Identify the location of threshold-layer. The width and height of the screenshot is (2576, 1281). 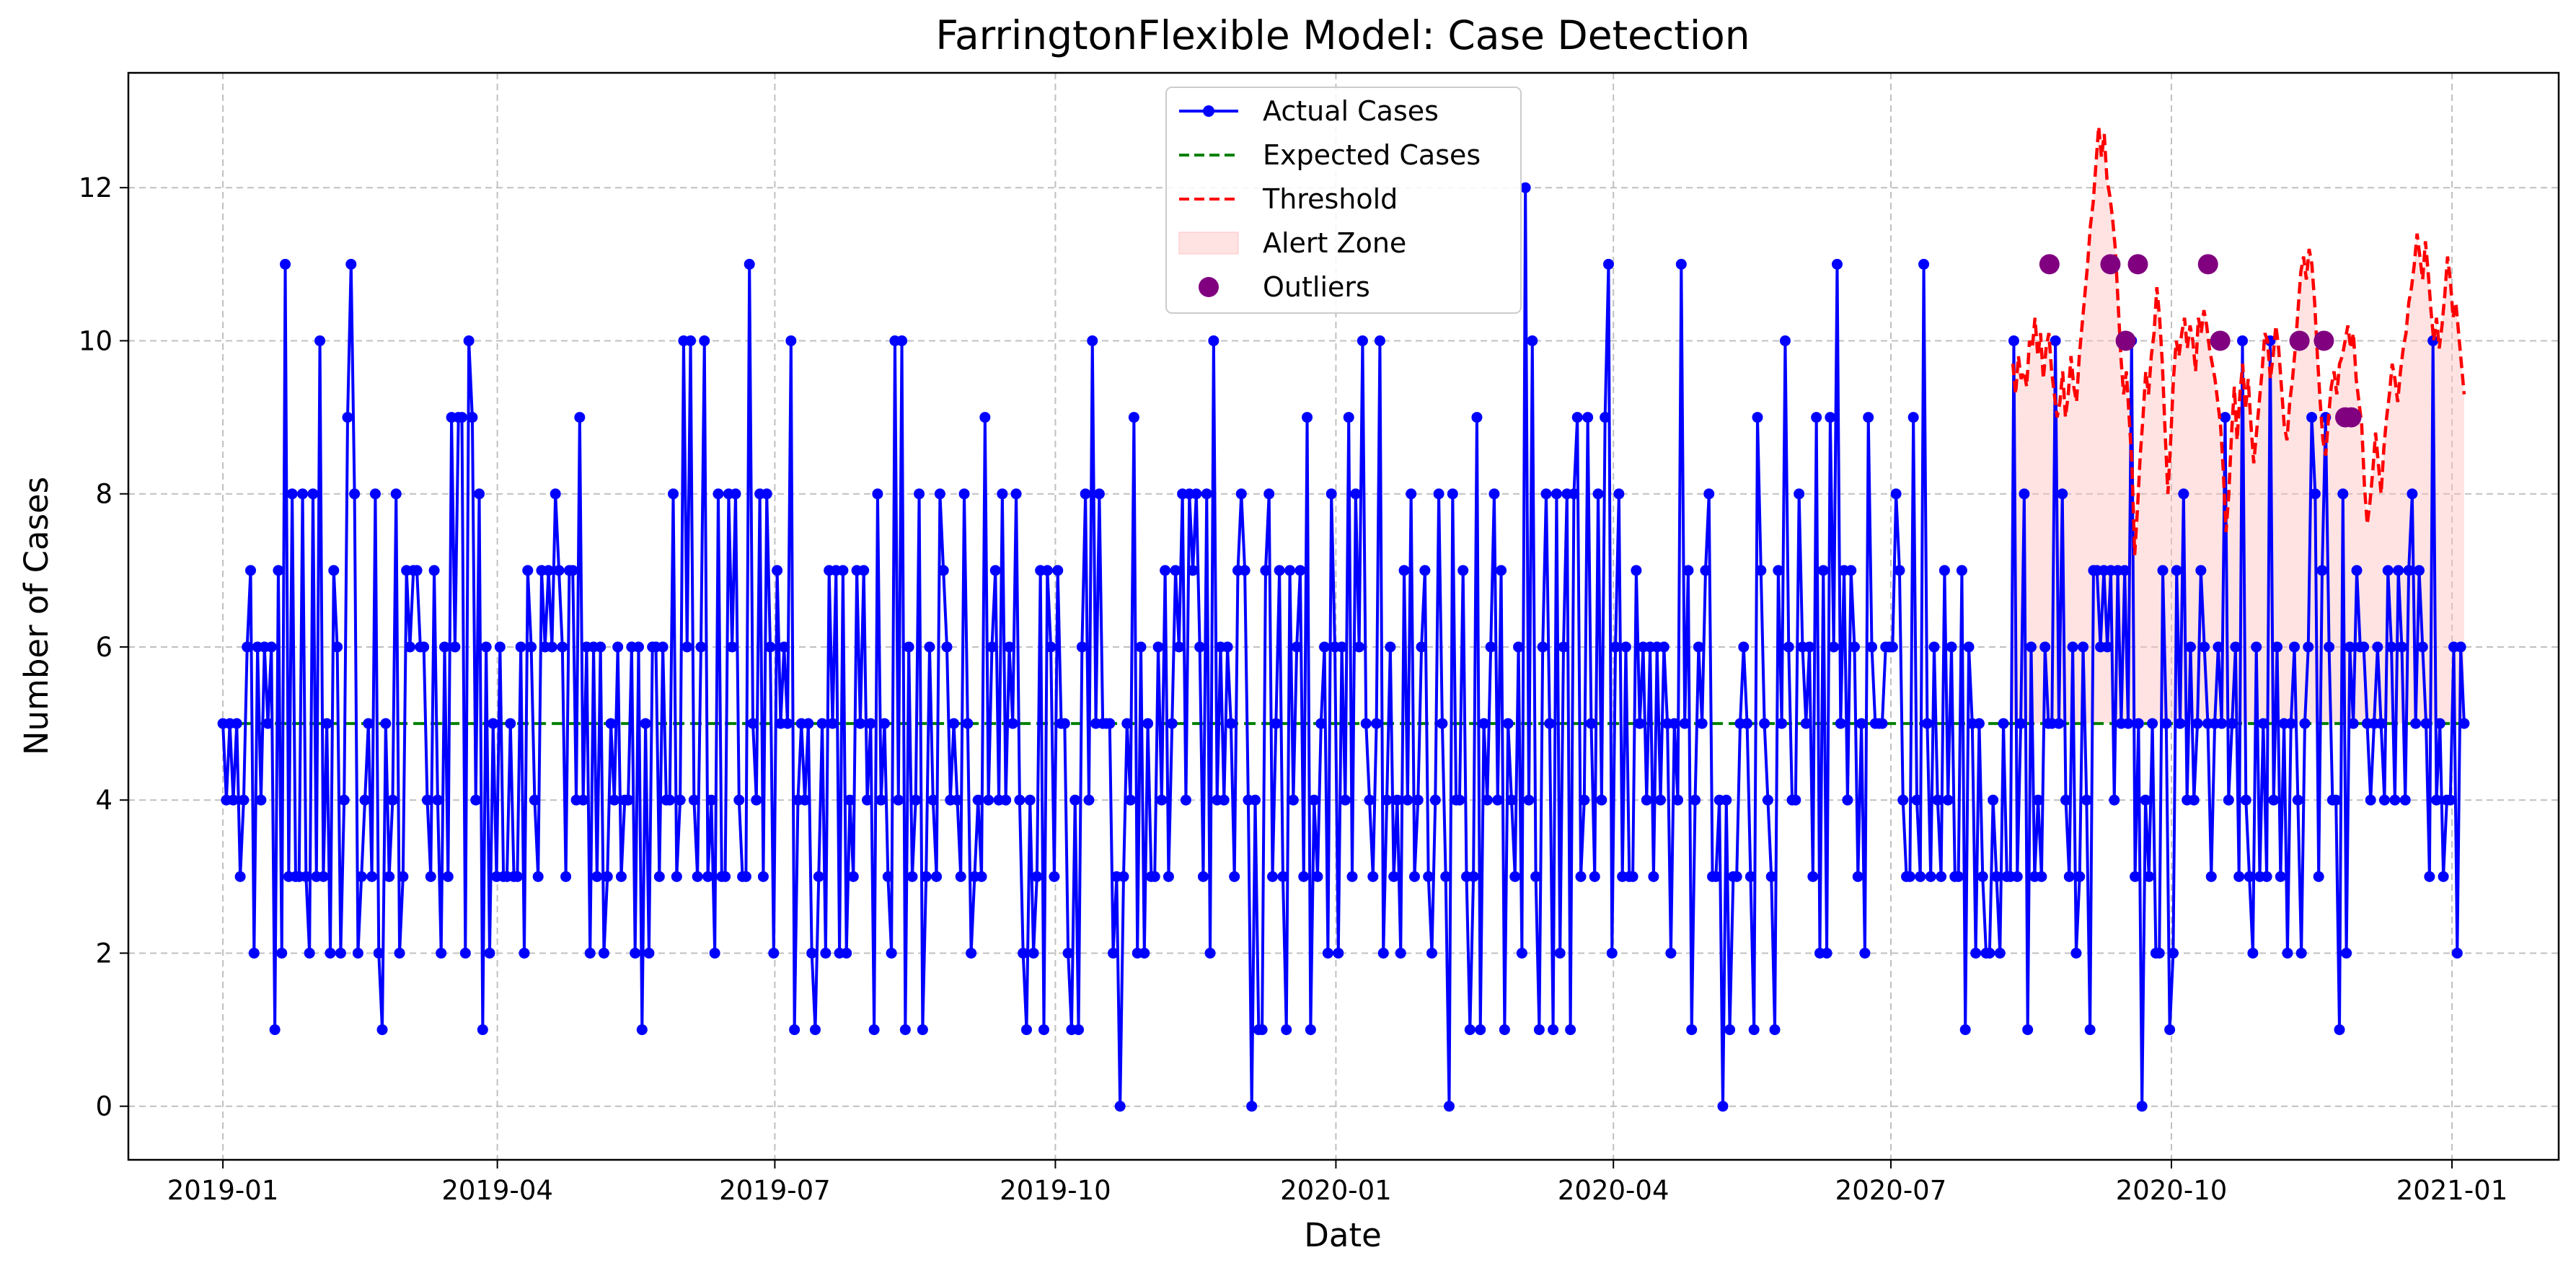
(2238, 340).